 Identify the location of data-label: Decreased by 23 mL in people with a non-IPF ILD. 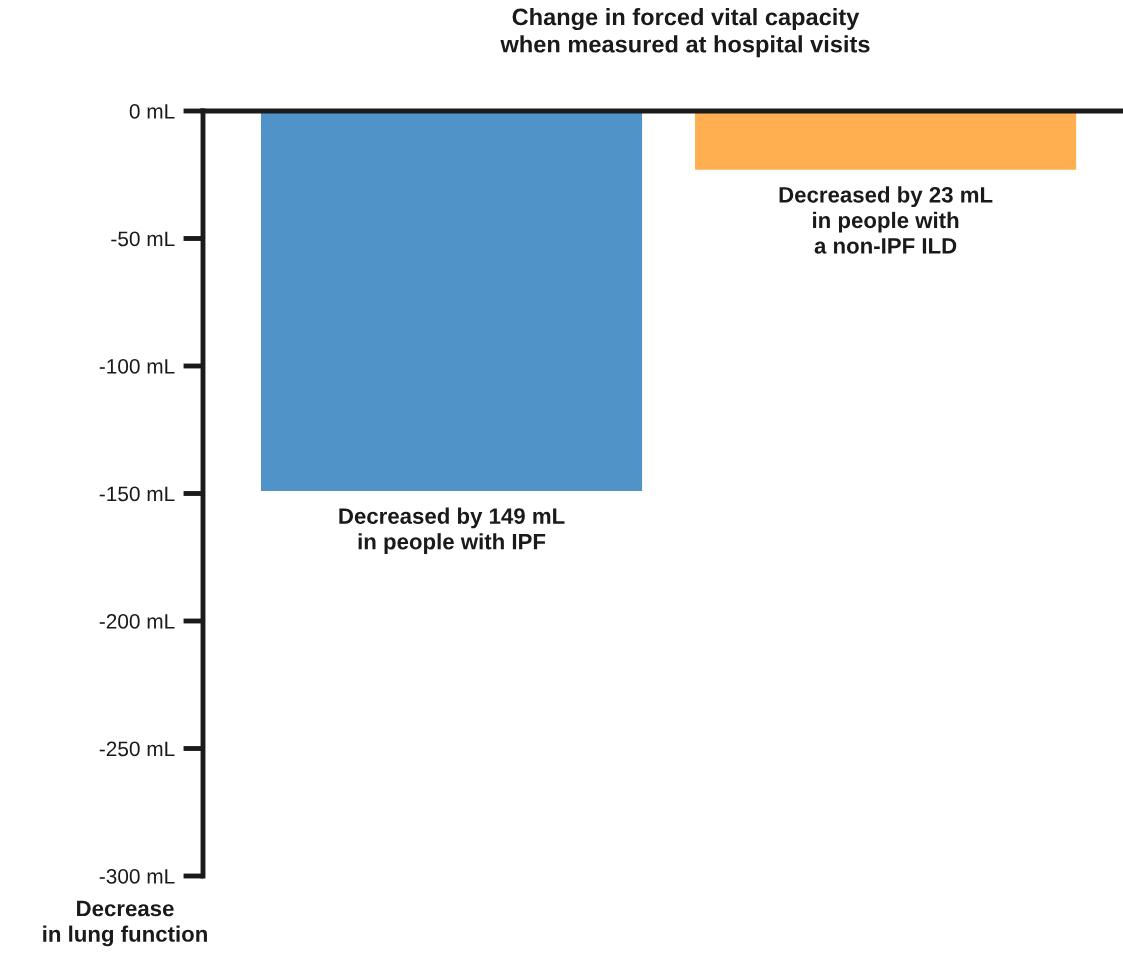
(886, 220).